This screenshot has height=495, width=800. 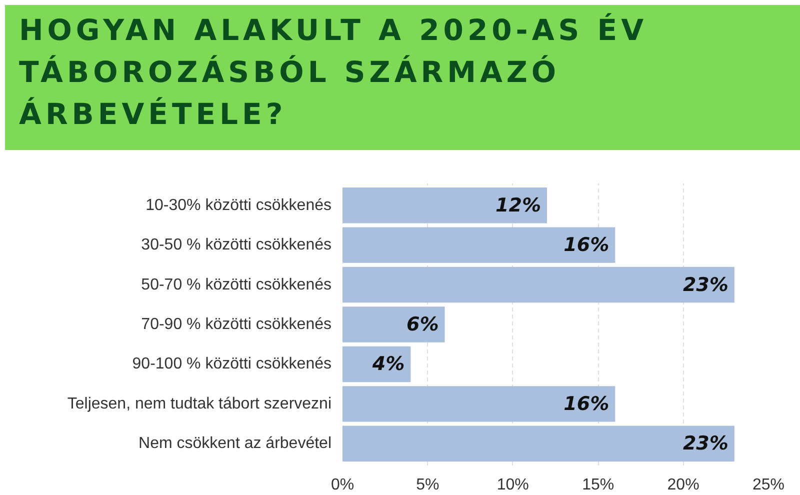 I want to click on x-tick-label: 15%, so click(x=598, y=485).